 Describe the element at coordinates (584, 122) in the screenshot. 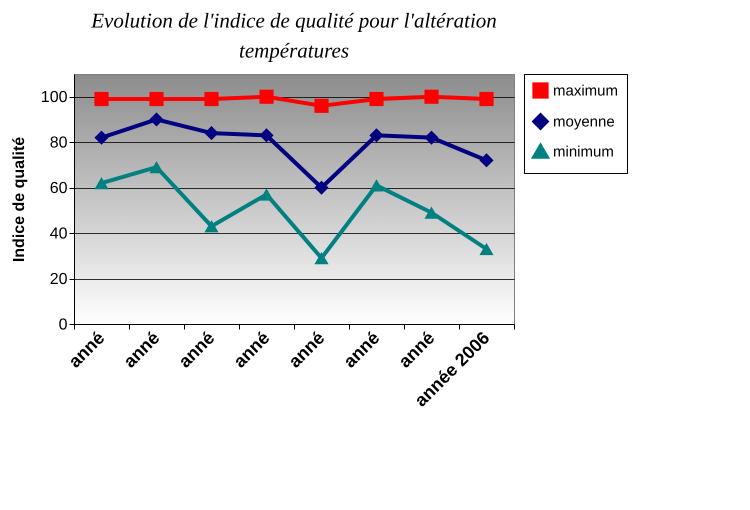

I see `legend-label: moyenne` at that location.